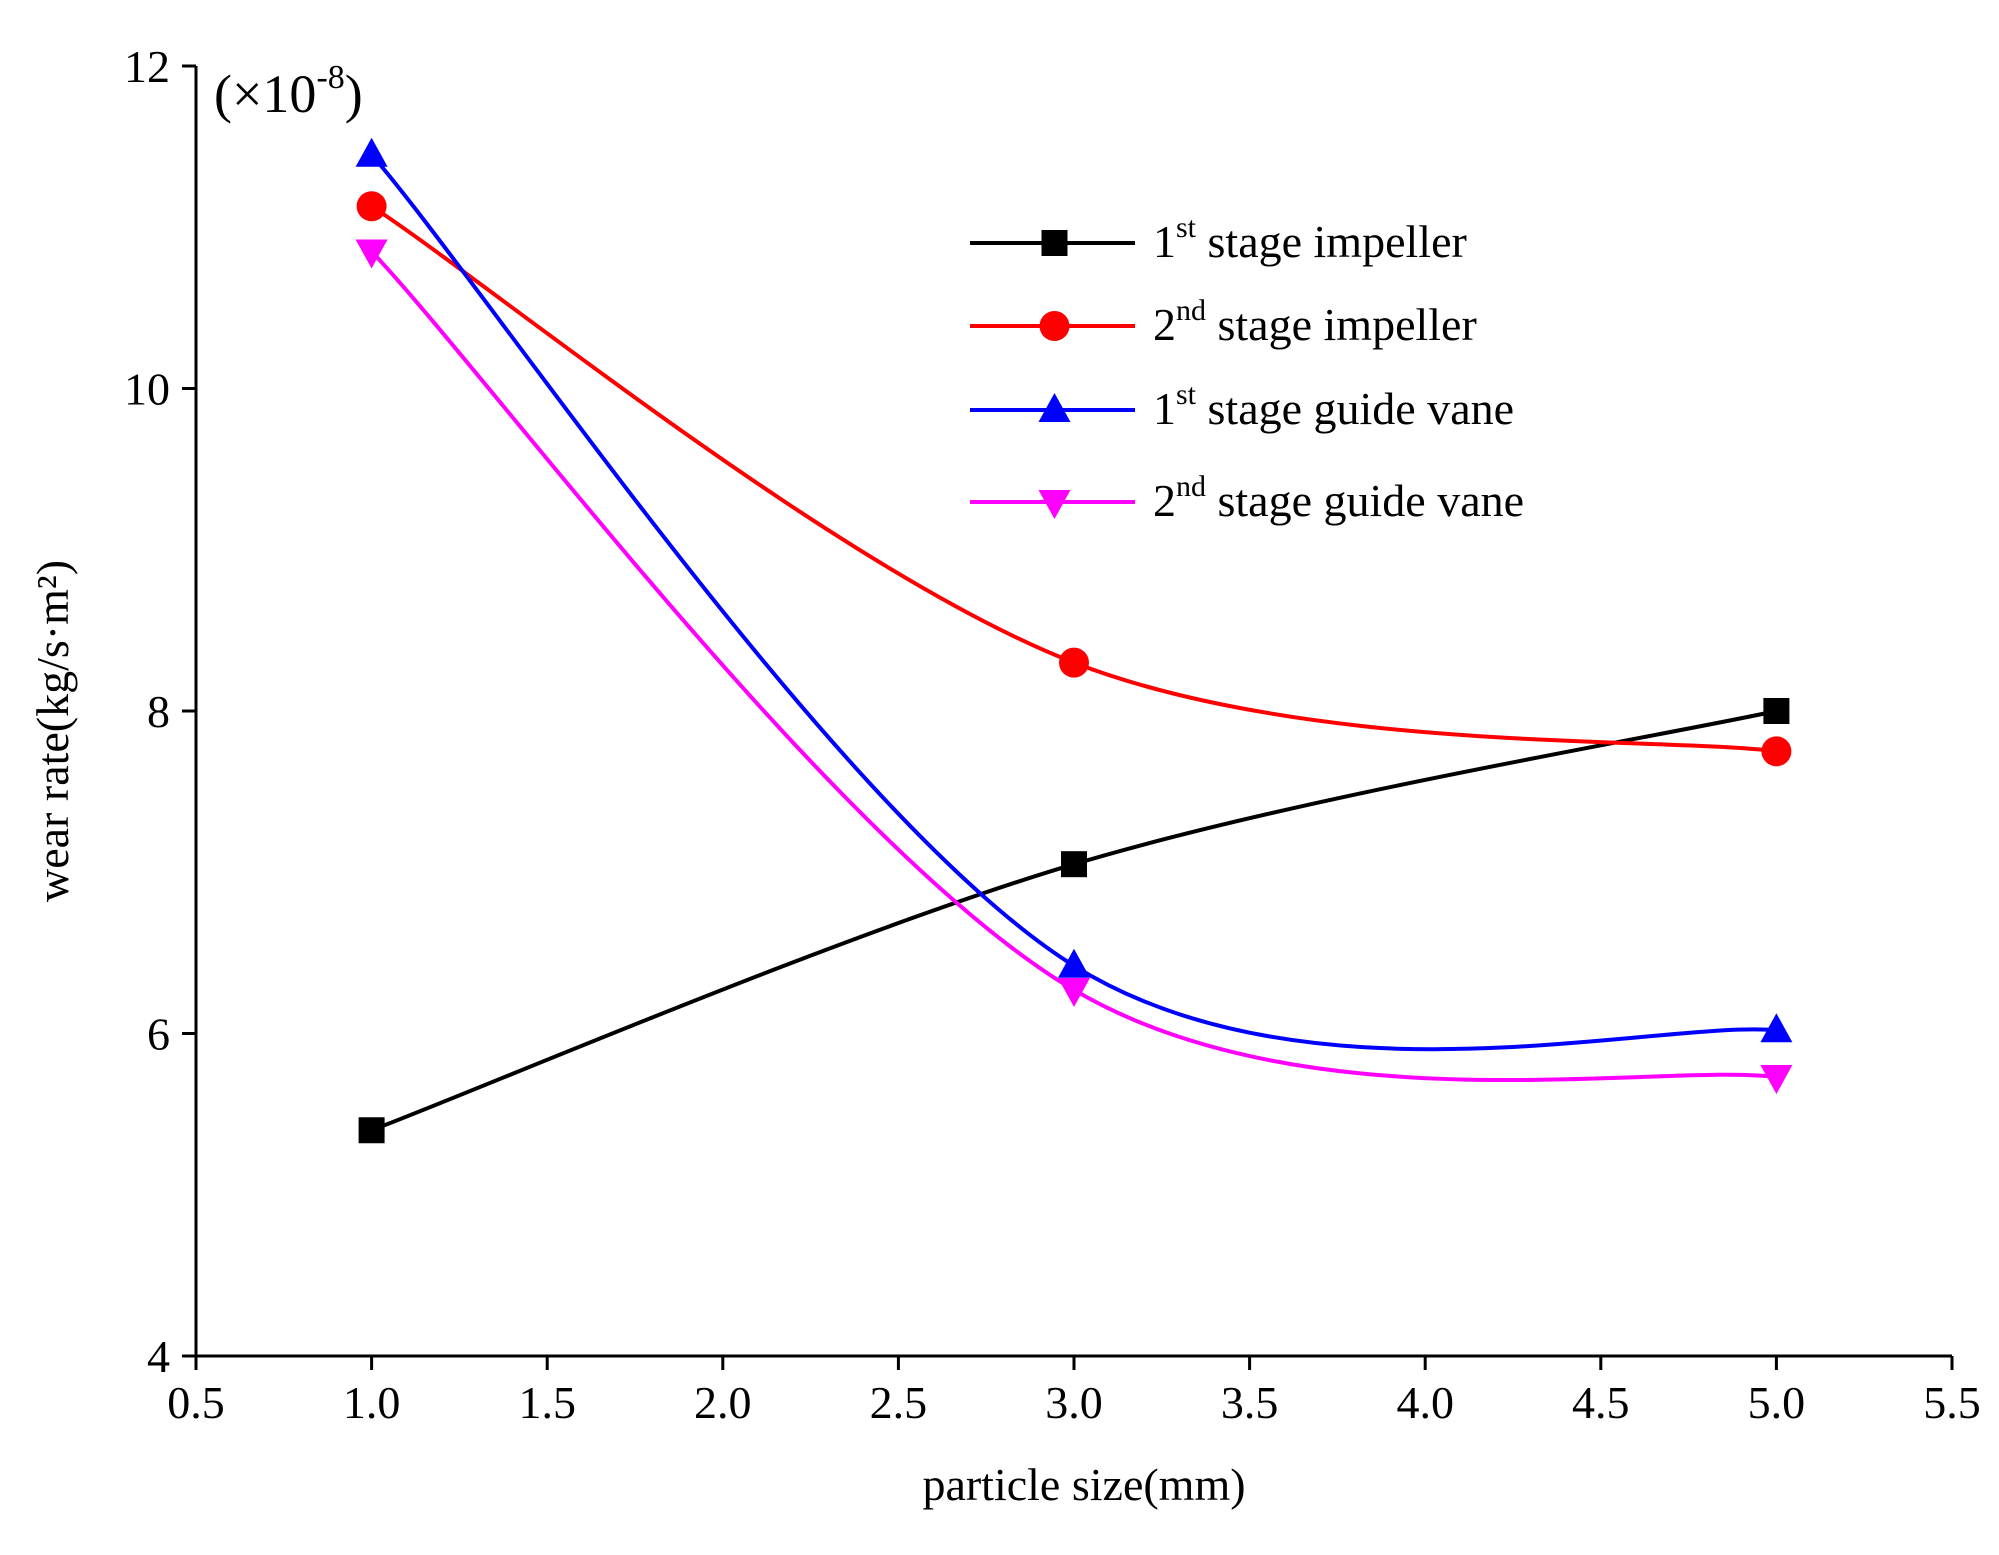 This screenshot has width=1999, height=1555. I want to click on legend-item-4: 2nd stage guide vane, so click(1247, 498).